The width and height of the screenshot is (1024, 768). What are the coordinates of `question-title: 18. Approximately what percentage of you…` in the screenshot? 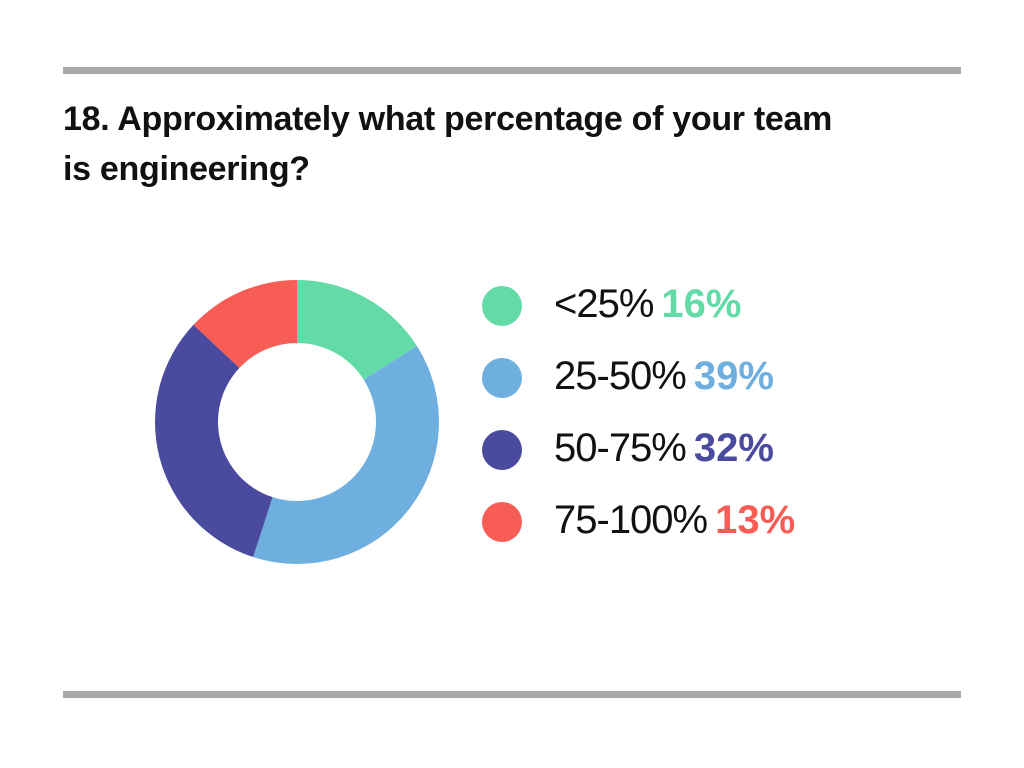 It's located at (513, 144).